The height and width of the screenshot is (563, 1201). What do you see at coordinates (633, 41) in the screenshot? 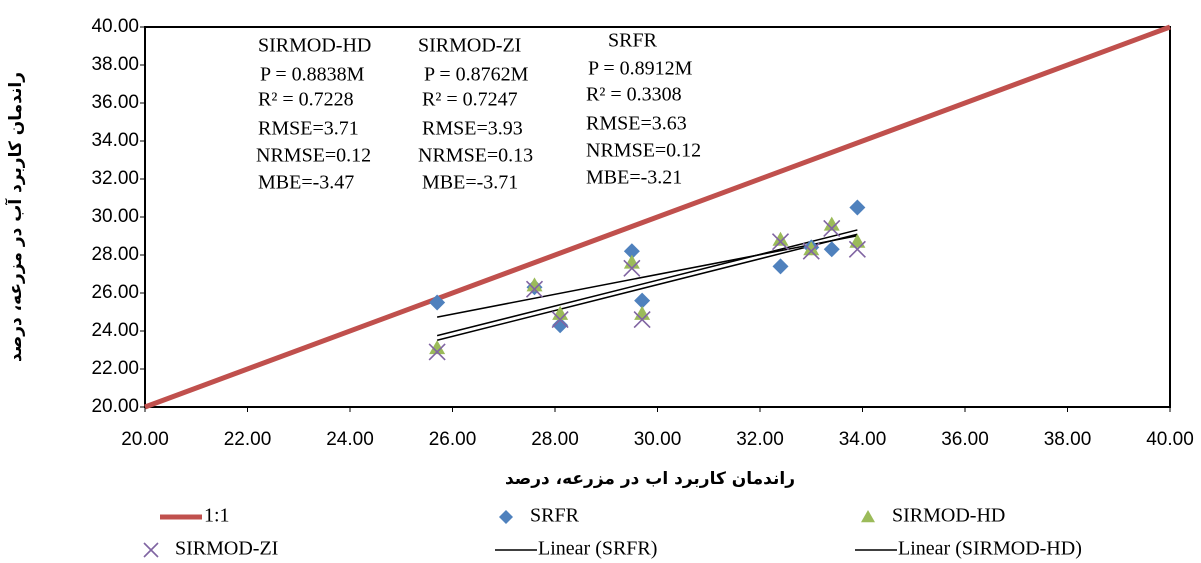
I see `annotation: SRFR` at bounding box center [633, 41].